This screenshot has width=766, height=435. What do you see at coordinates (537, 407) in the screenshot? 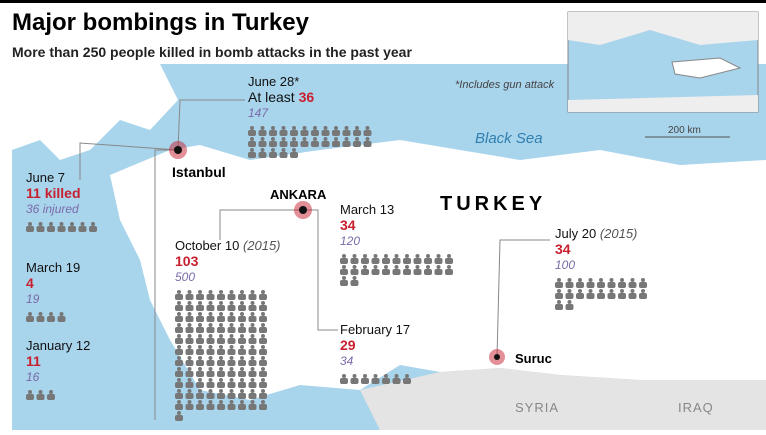
I see `neighbor-label: SYRIA` at bounding box center [537, 407].